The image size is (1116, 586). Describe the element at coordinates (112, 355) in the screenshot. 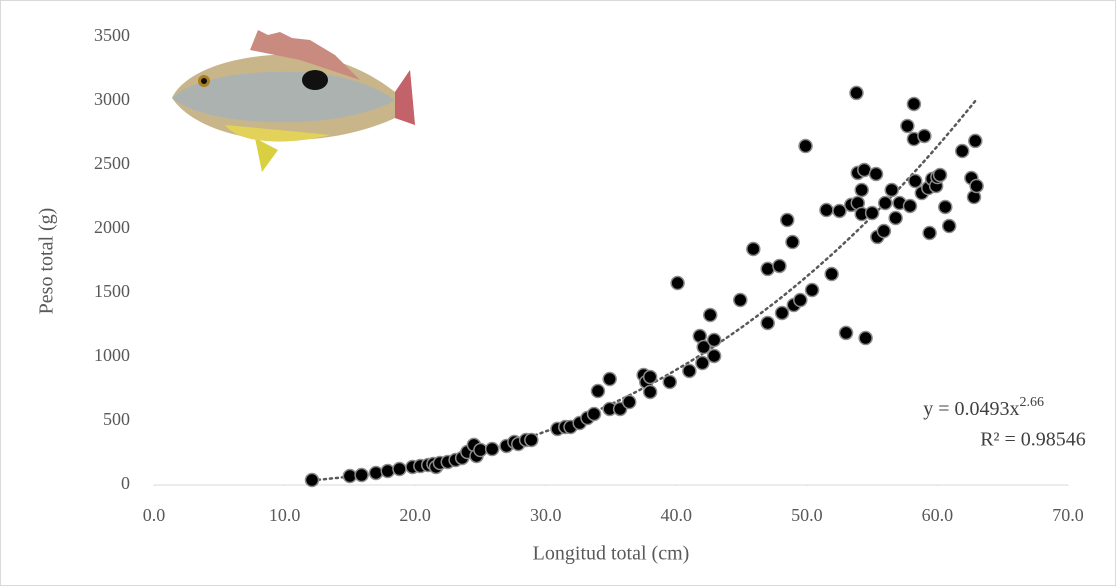

I see `y-tick-label: 1000` at that location.